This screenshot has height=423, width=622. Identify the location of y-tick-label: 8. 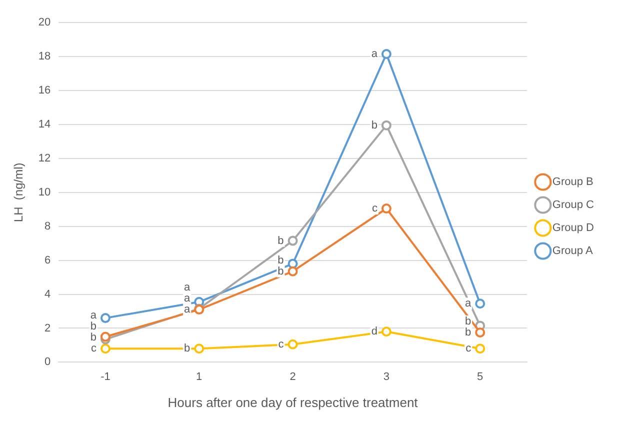
(47, 226).